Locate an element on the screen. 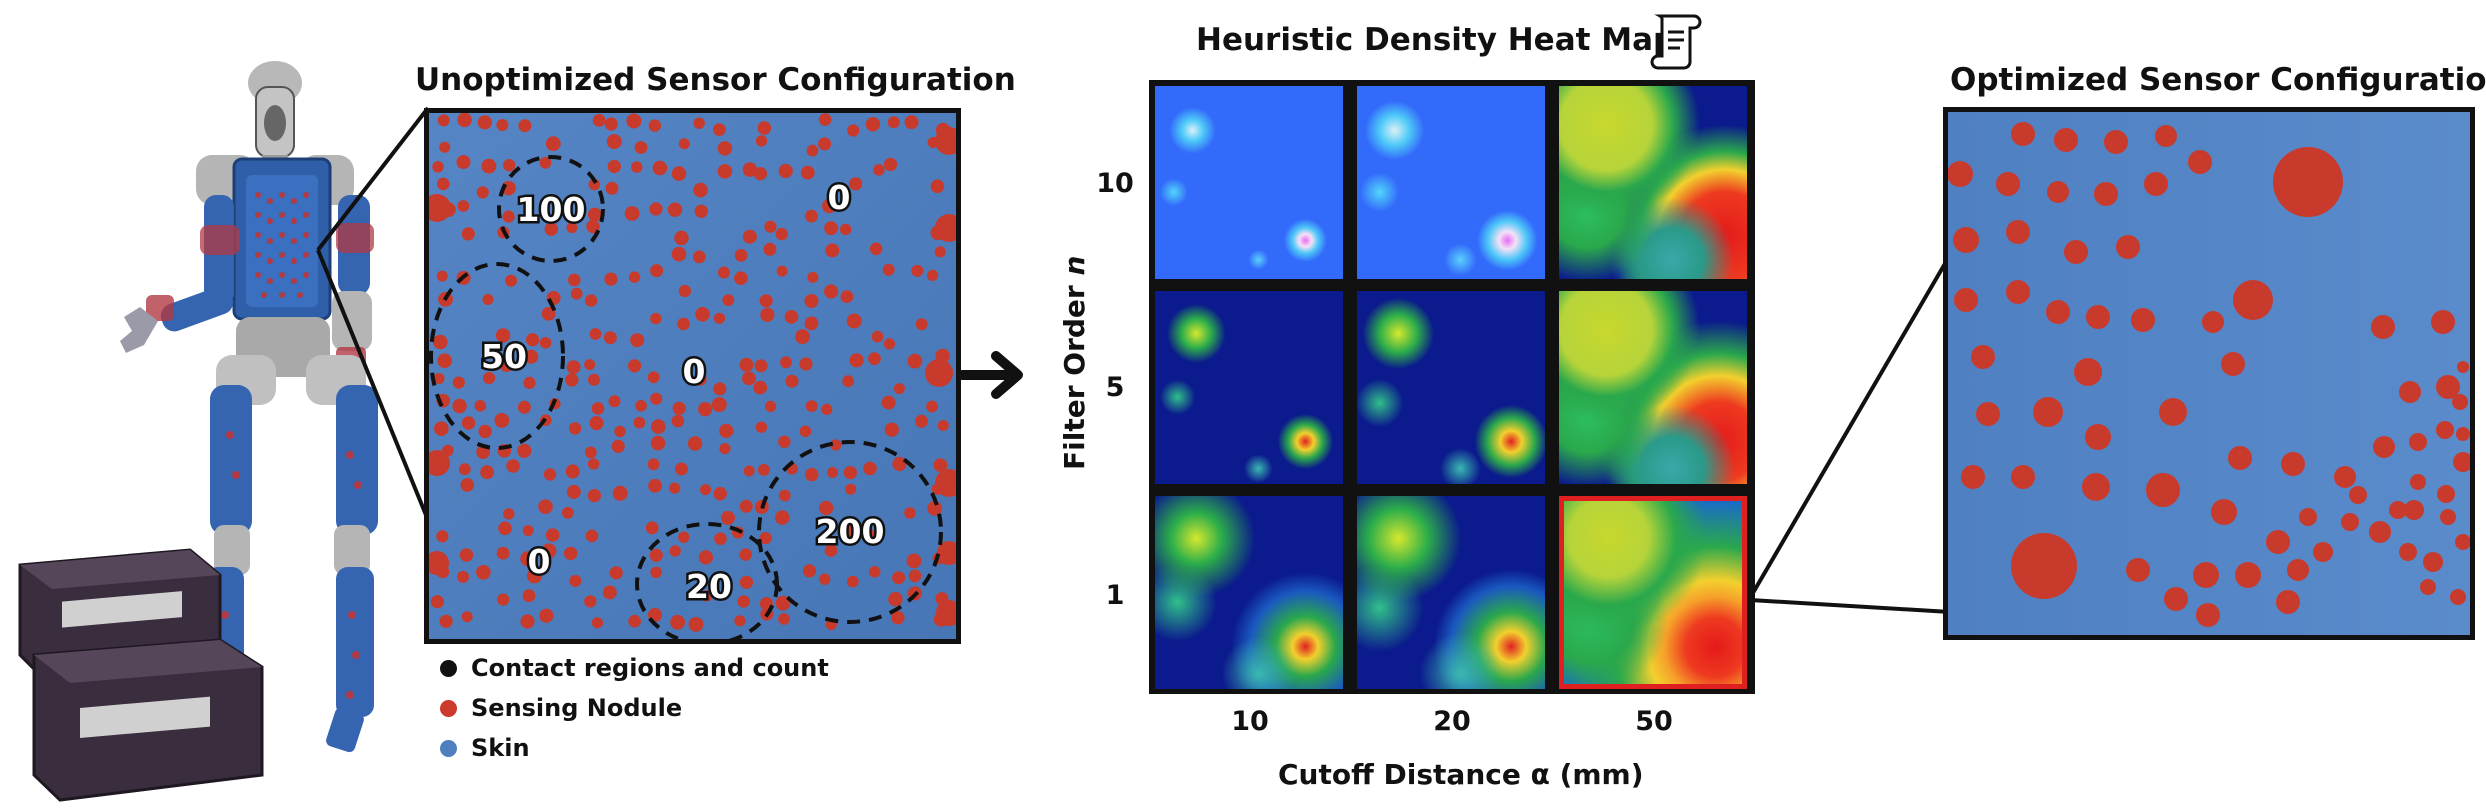 Image resolution: width=2486 pixels, height=809 pixels. row-tick-5: 5 is located at coordinates (1115, 387).